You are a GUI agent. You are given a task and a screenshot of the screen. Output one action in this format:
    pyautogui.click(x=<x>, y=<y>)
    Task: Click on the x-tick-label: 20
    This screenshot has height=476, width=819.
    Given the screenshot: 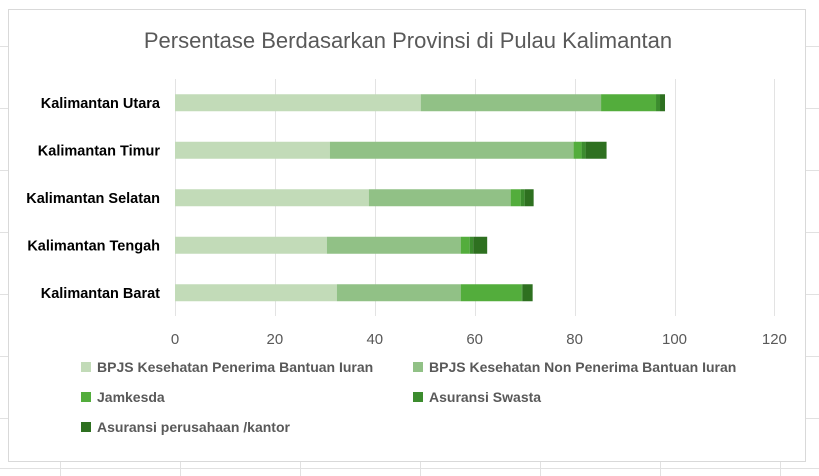 What is the action you would take?
    pyautogui.click(x=275, y=339)
    